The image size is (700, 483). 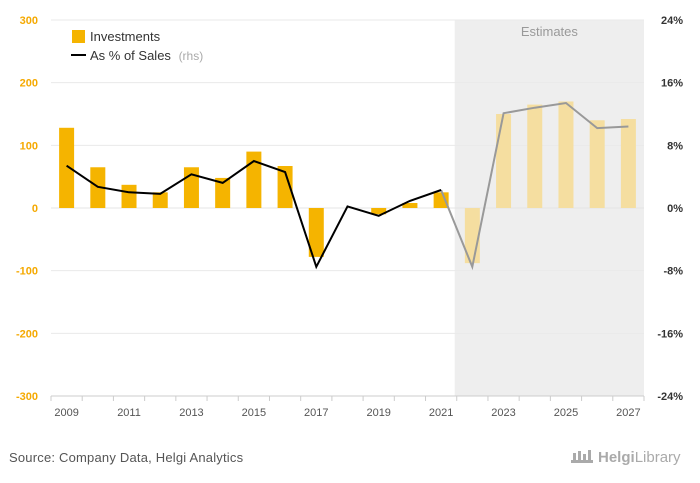 I want to click on bar-investments-2012, so click(x=160, y=200).